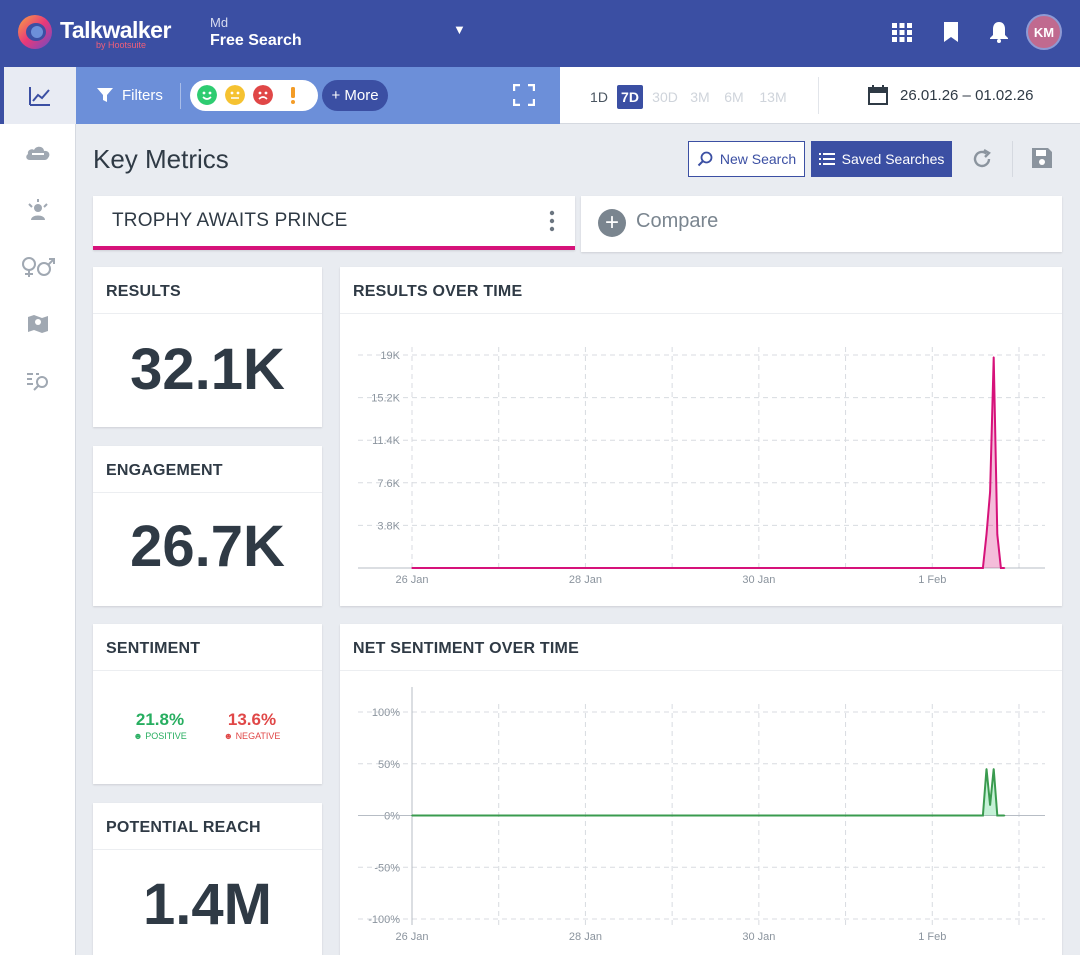 This screenshot has height=955, width=1080. What do you see at coordinates (129, 95) in the screenshot?
I see `filters-button: Filters` at bounding box center [129, 95].